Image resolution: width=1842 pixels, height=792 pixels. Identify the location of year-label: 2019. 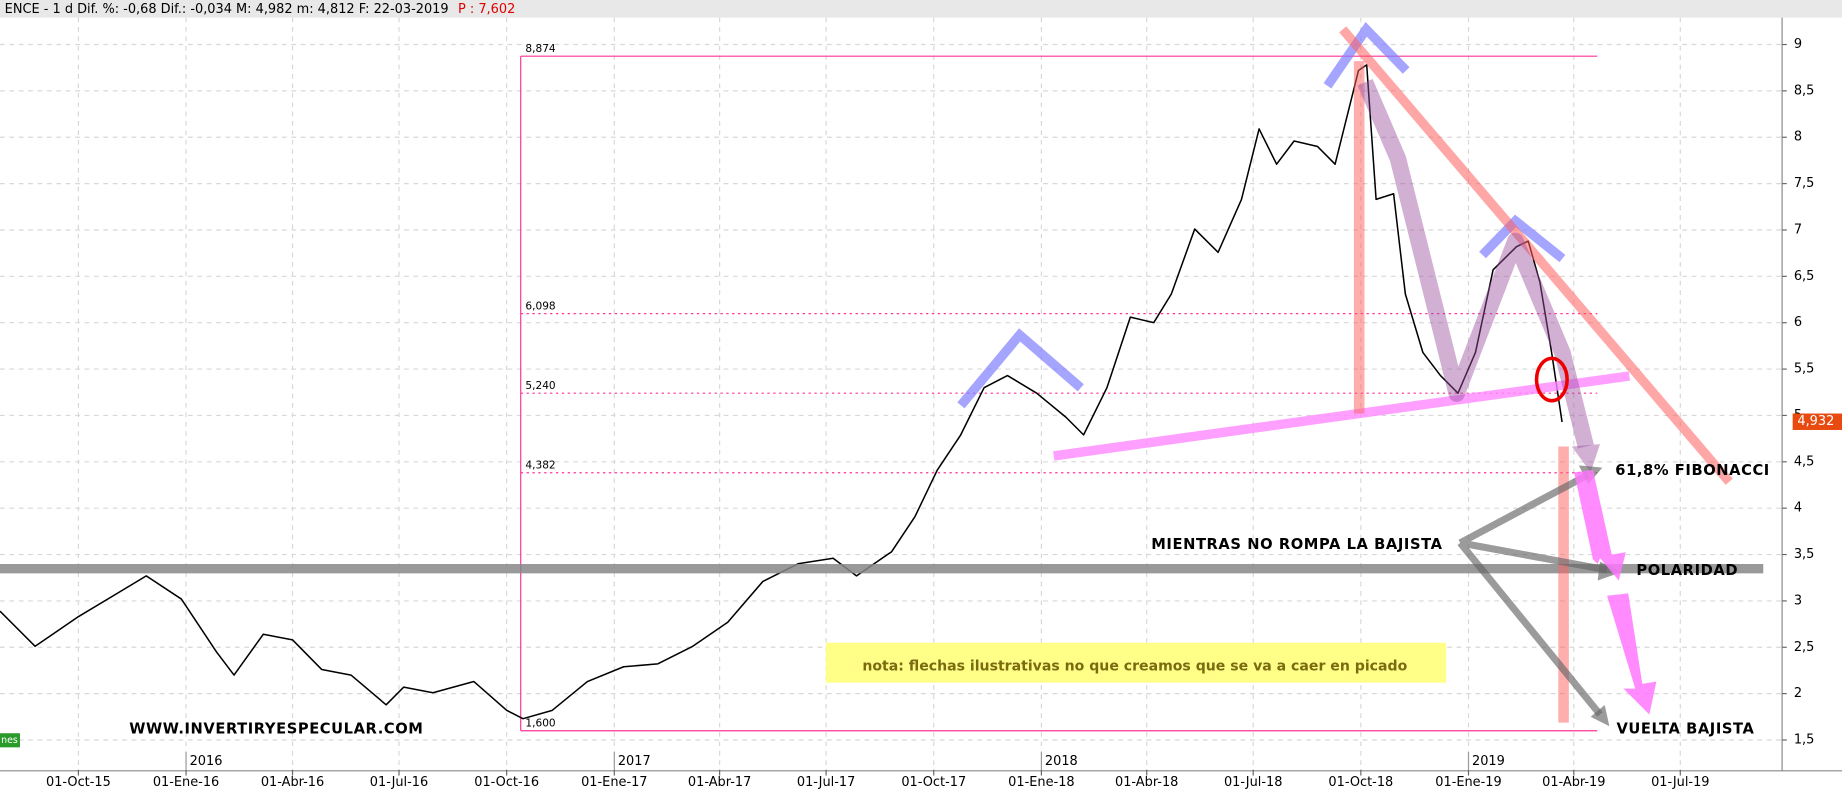
(1488, 761).